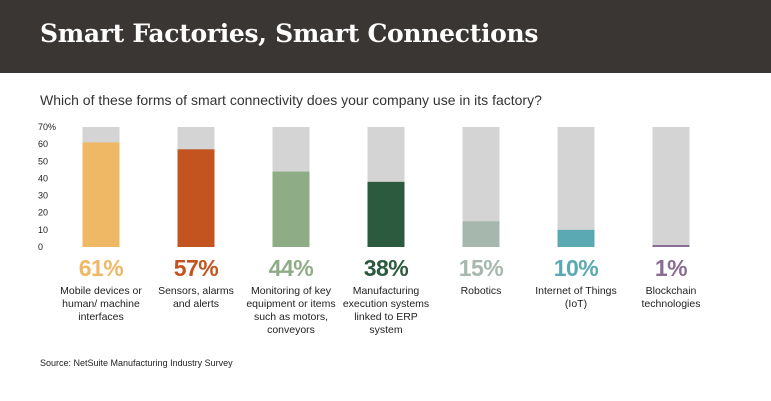 The height and width of the screenshot is (401, 771). Describe the element at coordinates (289, 33) in the screenshot. I see `page-title: Smart Factories, Smart Connections` at that location.